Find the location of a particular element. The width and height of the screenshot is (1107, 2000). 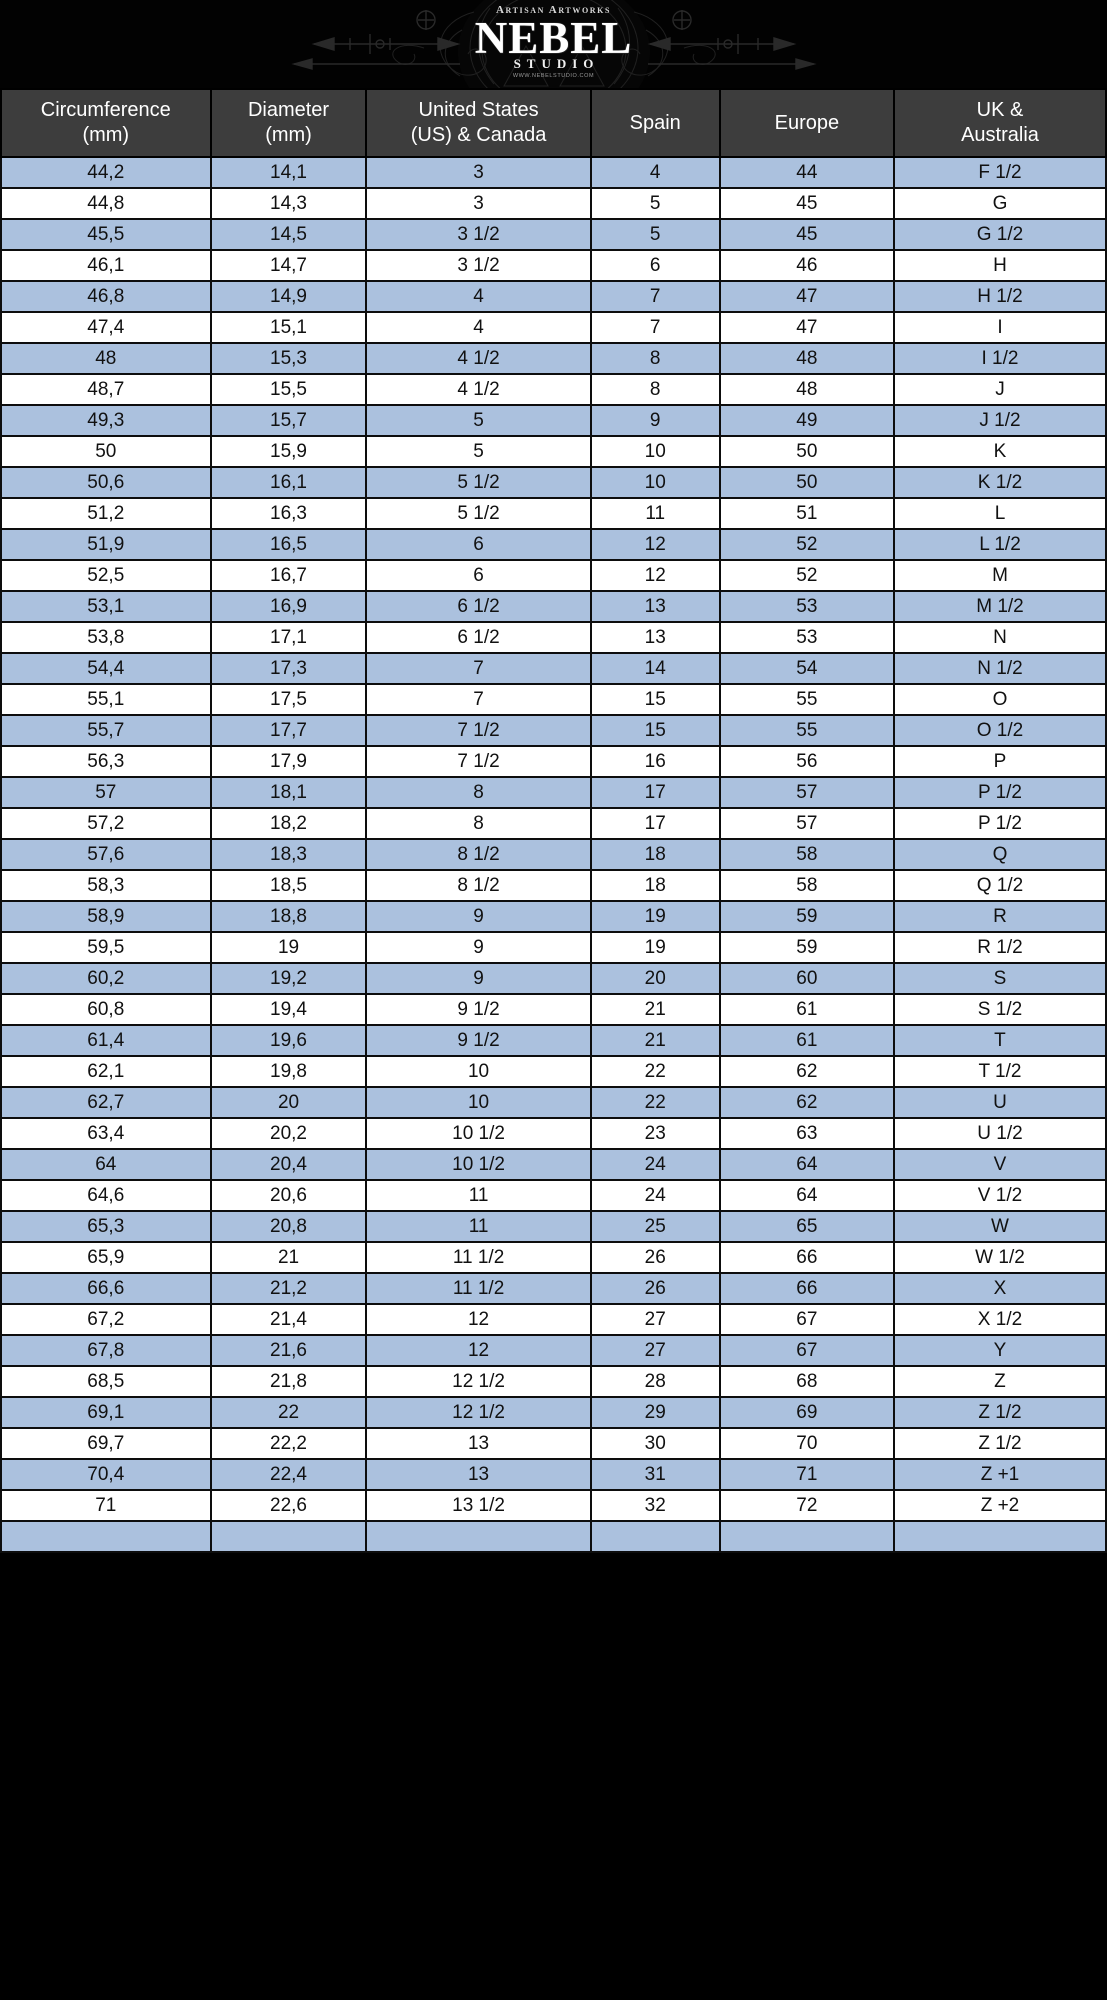

table-row: 48,7 15,5 4 1/2 8 48 J is located at coordinates (553, 389).